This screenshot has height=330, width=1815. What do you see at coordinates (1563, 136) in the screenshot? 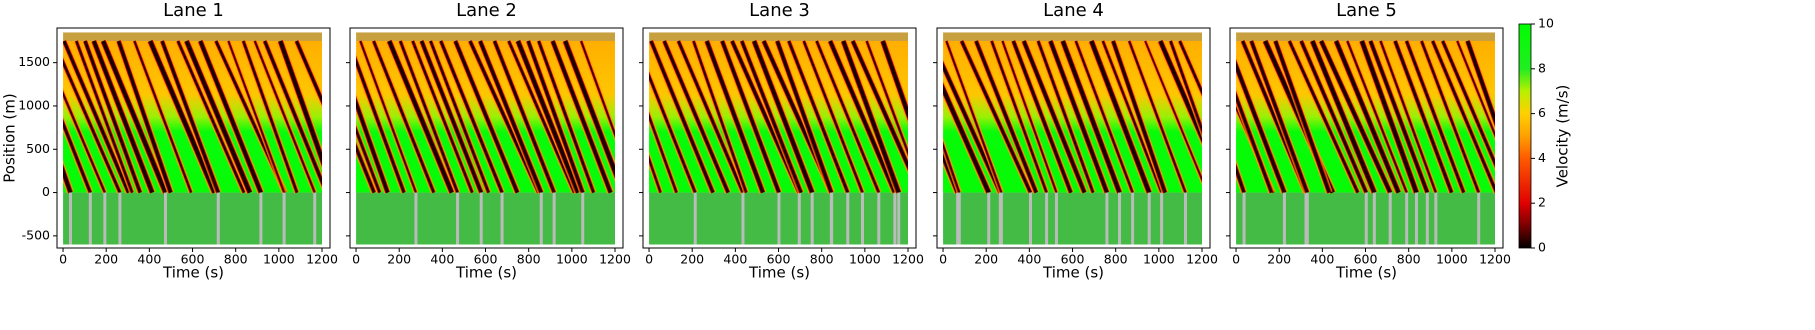
I see `colorbar-label: Velocity (m/s)` at bounding box center [1563, 136].